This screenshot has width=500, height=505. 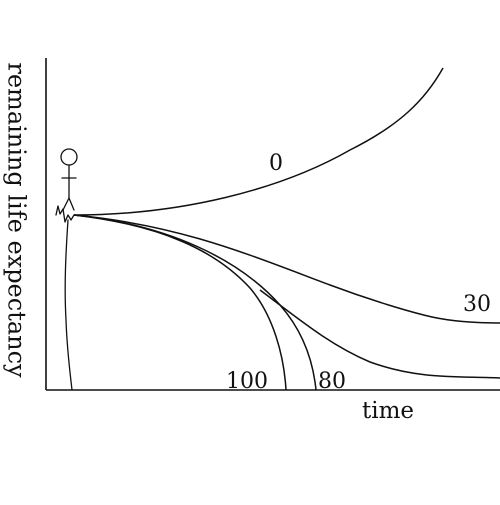 What do you see at coordinates (247, 381) in the screenshot?
I see `curve-label-100: 100` at bounding box center [247, 381].